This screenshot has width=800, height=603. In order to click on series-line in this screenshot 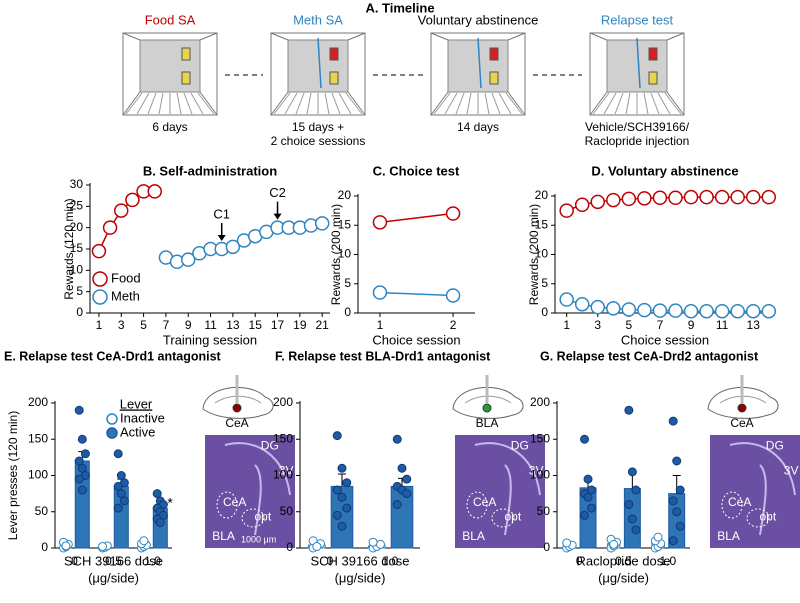, I will do `click(416, 218)`.